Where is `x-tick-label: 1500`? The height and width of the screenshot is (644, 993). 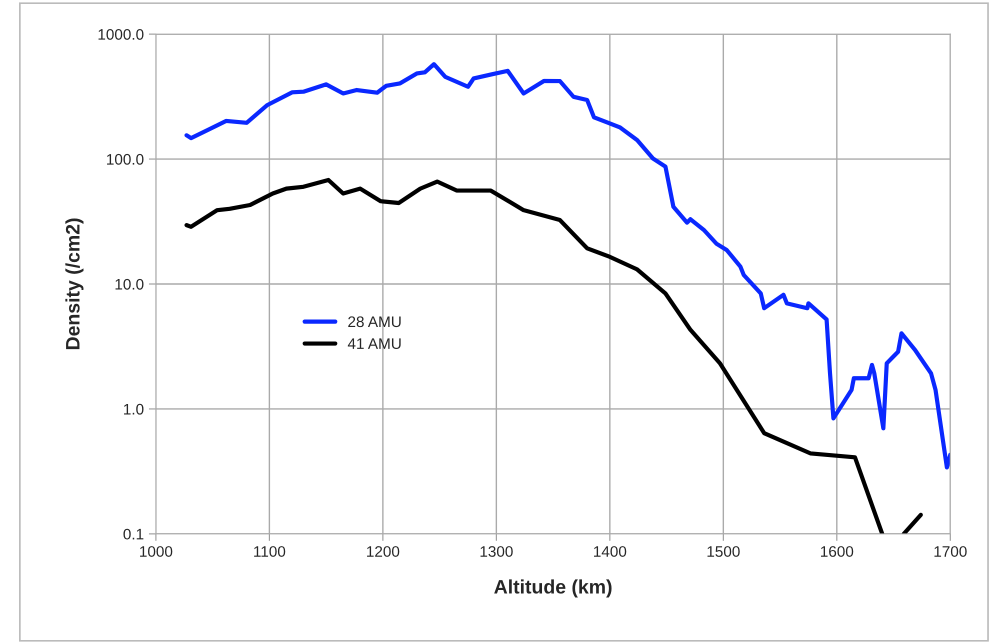
x-tick-label: 1500 is located at coordinates (724, 551).